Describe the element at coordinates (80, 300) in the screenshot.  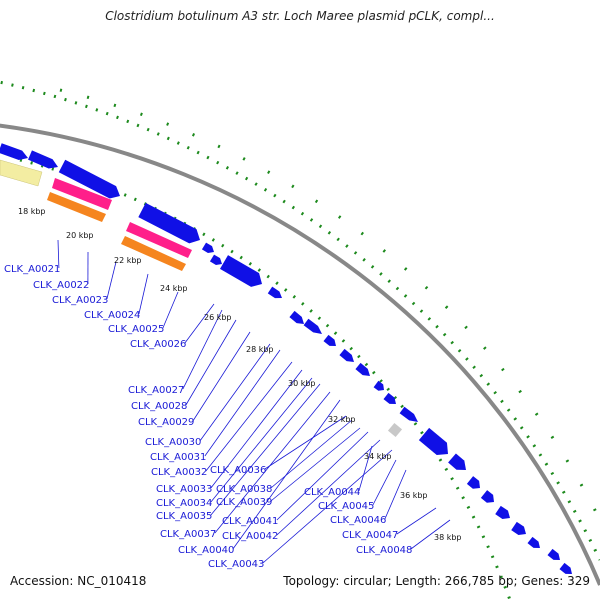
I see `gene-label: CLK_A0023` at that location.